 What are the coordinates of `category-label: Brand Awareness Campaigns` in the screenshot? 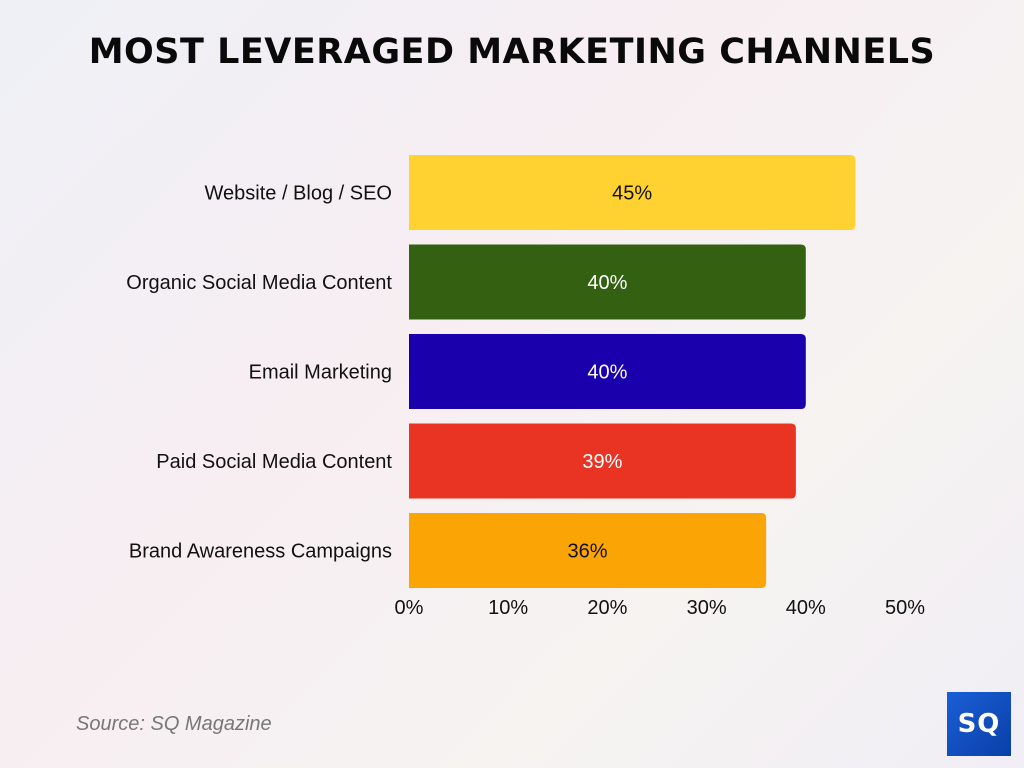 It's located at (260, 552).